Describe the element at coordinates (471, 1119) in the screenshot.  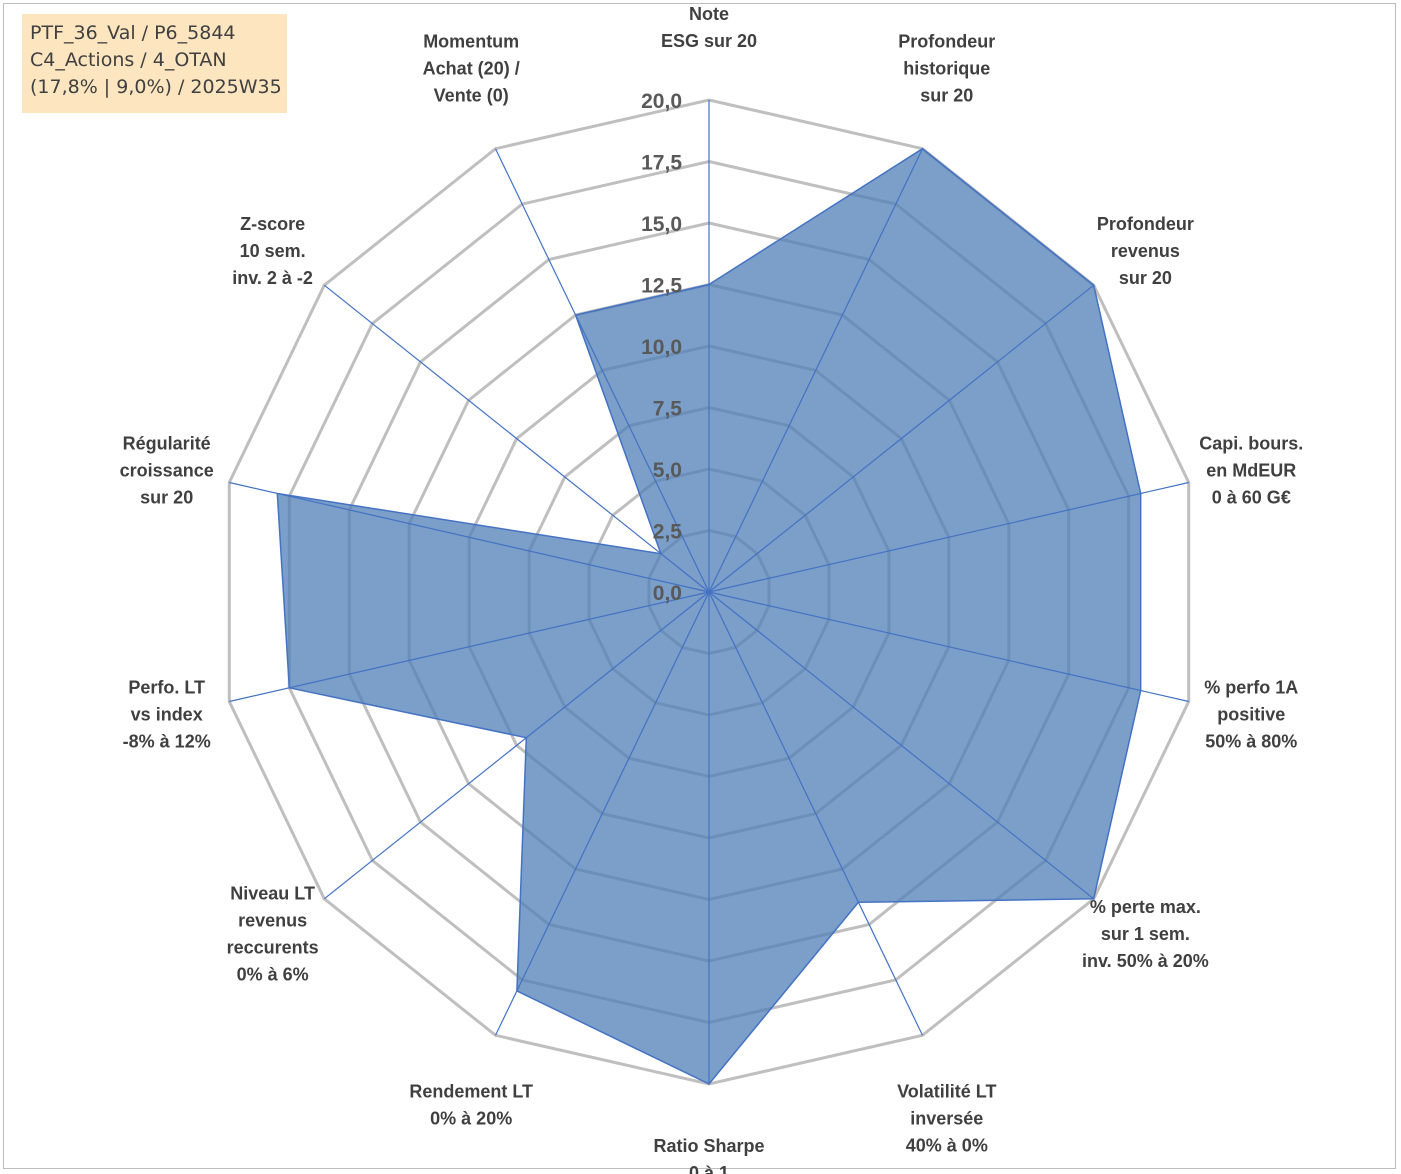
I see `axis-label-line: 0% à 20%` at that location.